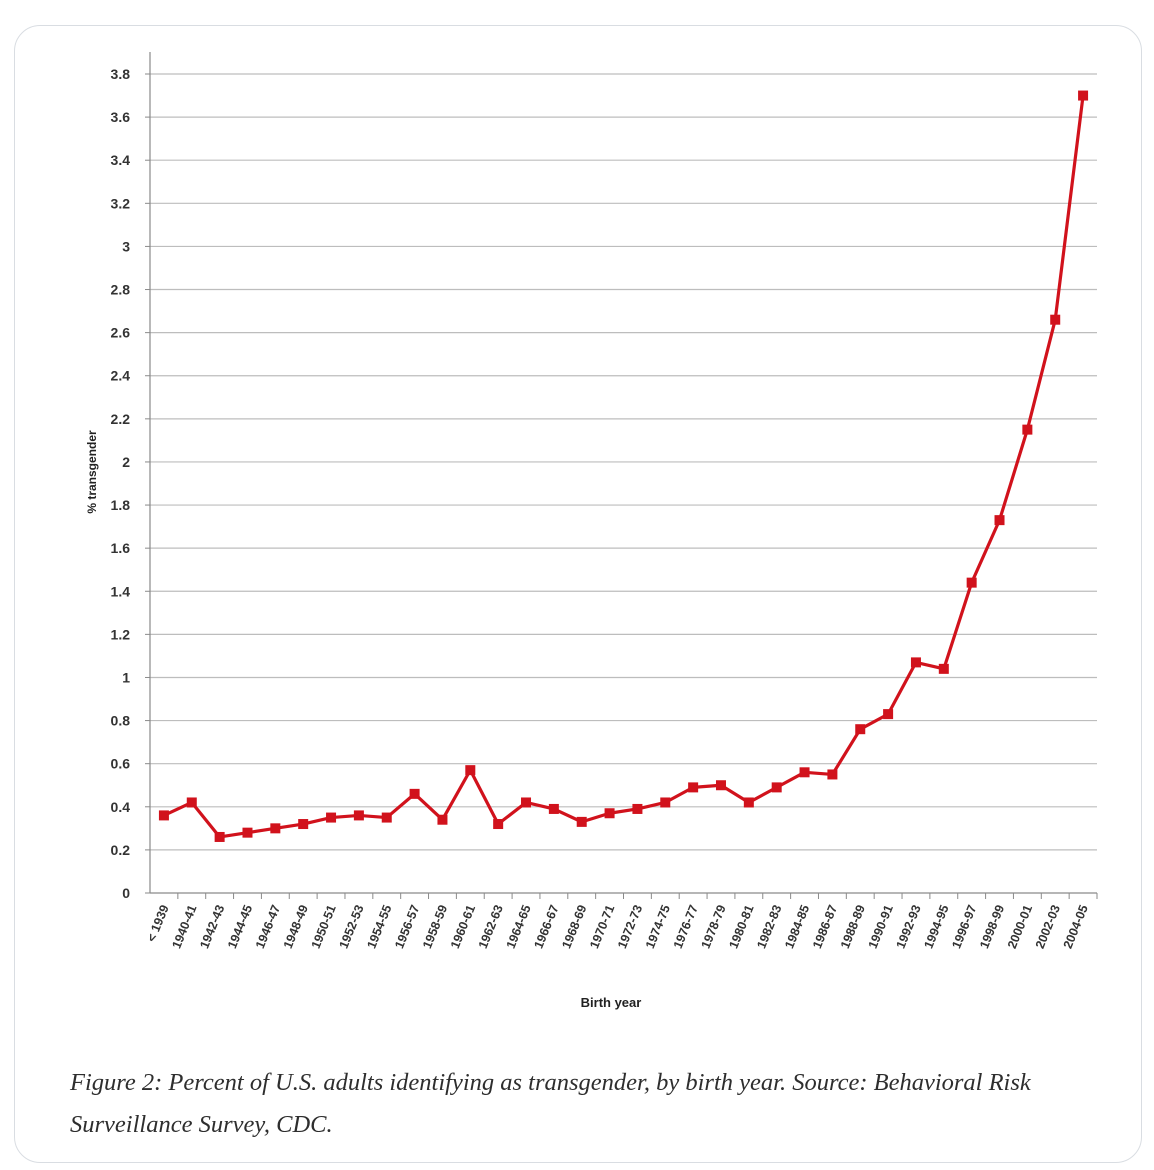  Describe the element at coordinates (909, 927) in the screenshot. I see `x-tick-label: 1992-93` at that location.